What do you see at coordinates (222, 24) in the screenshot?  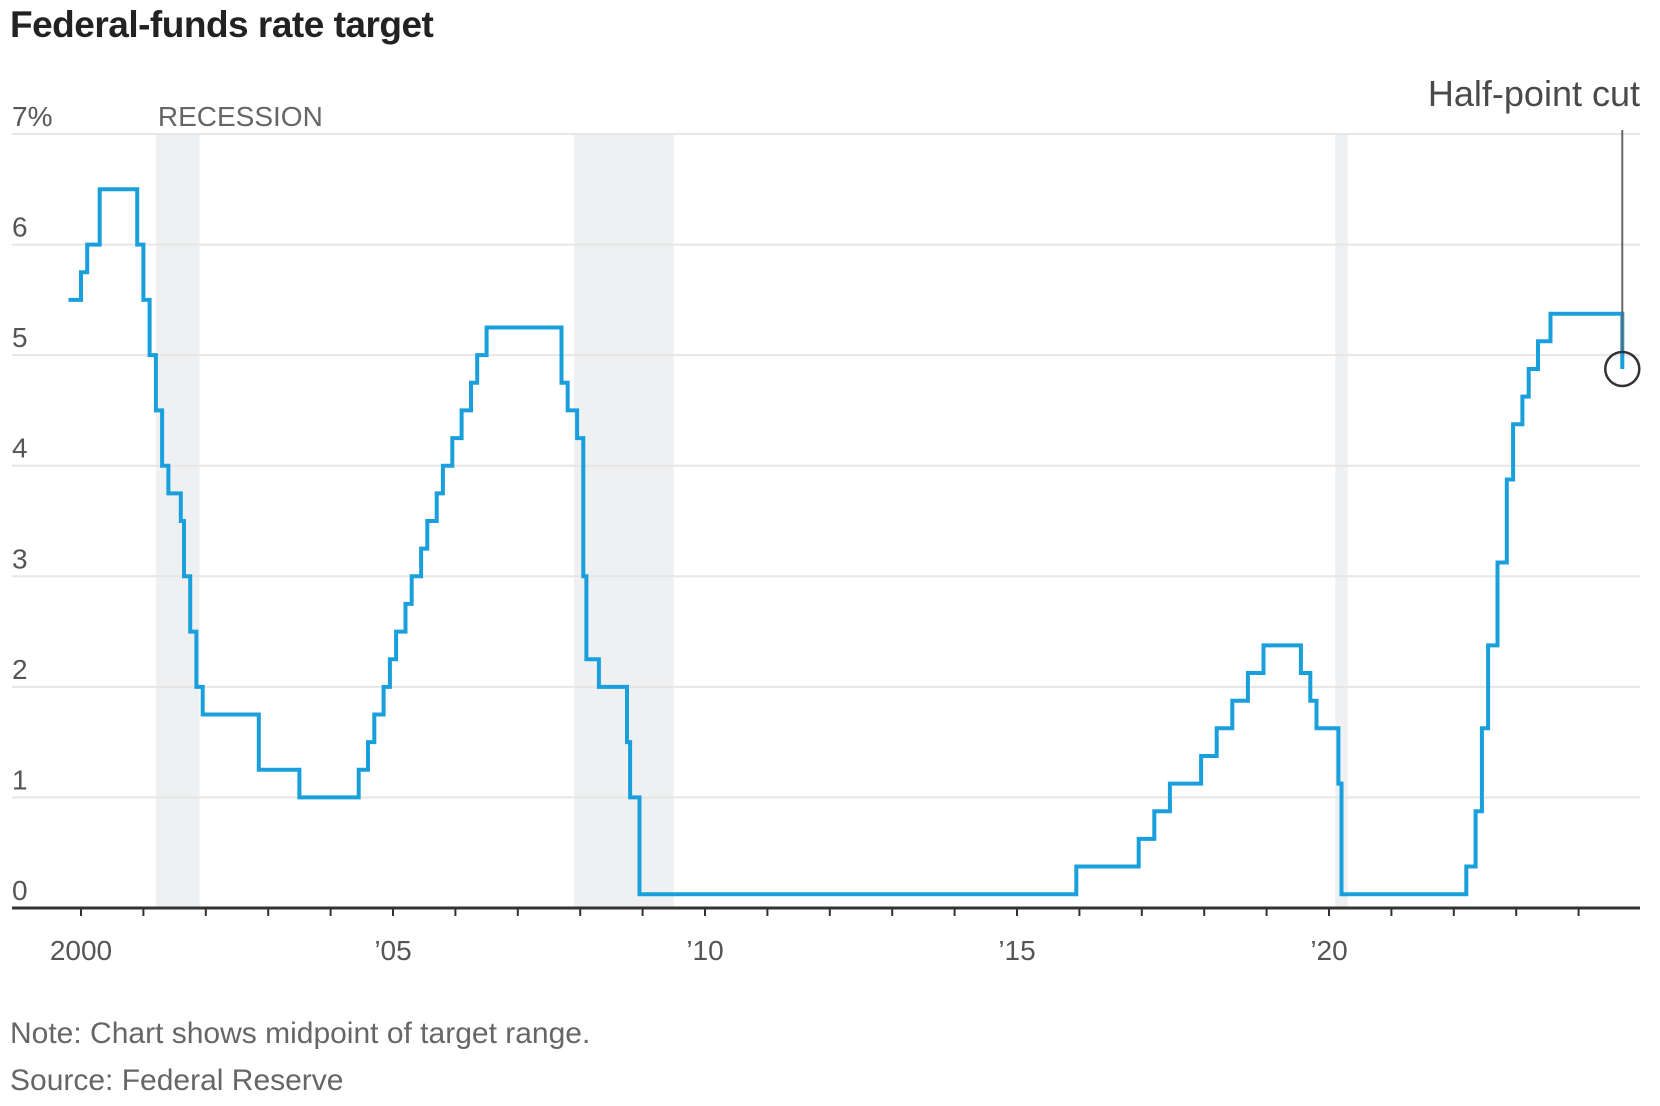 I see `chart-title: Federal-funds rate target` at bounding box center [222, 24].